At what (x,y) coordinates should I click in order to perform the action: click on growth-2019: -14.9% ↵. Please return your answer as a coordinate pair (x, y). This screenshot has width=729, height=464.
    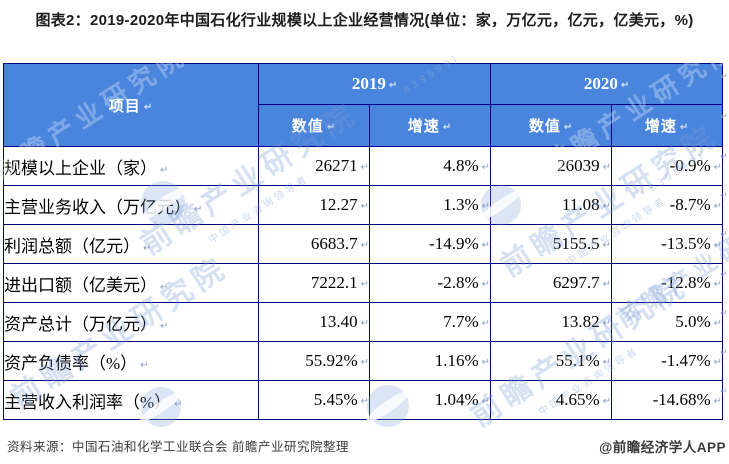
    Looking at the image, I should click on (430, 244).